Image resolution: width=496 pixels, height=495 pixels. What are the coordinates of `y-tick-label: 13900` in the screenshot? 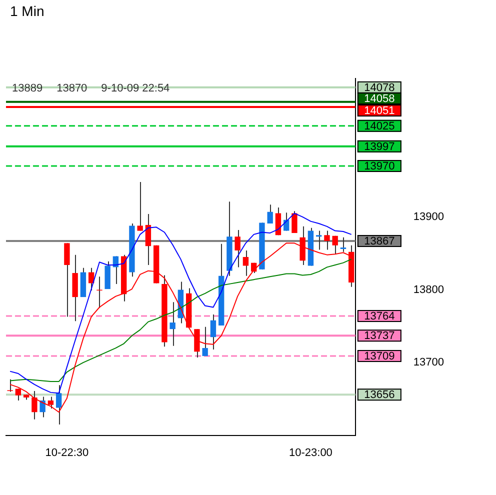 It's located at (428, 216).